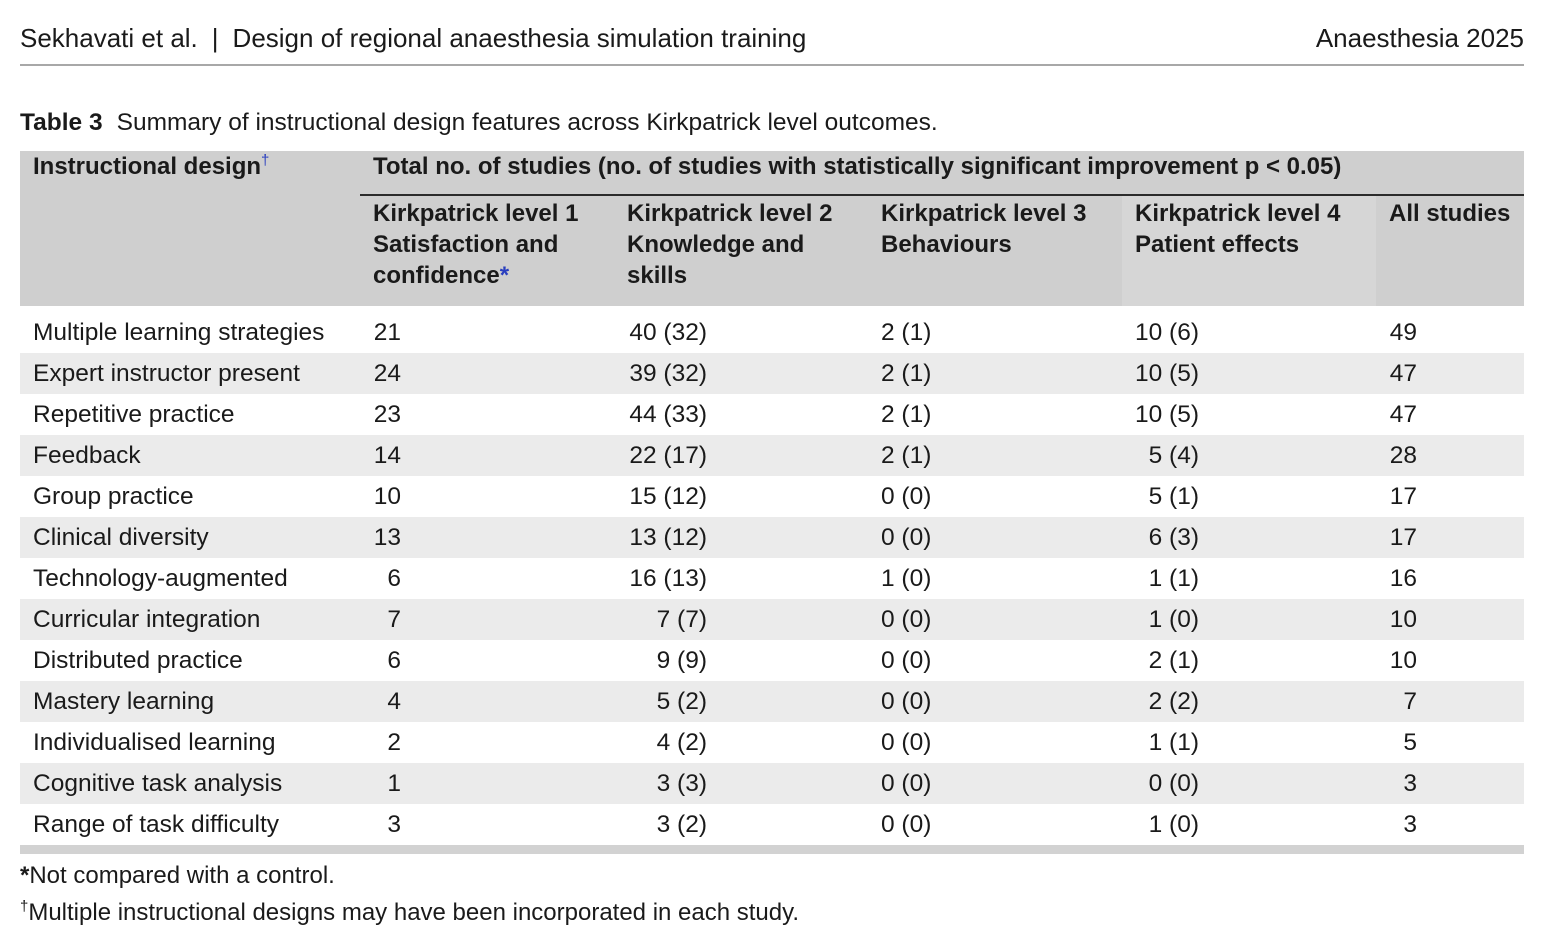  What do you see at coordinates (190, 332) in the screenshot?
I see `cell-design: Multiple learning strategies` at bounding box center [190, 332].